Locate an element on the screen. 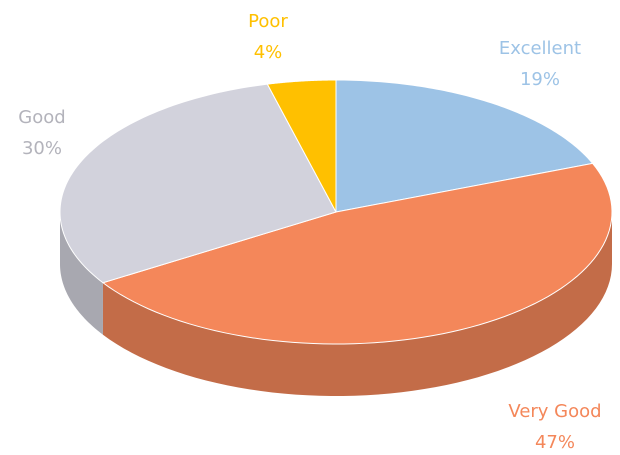  slice-value-label: 4% is located at coordinates (268, 52).